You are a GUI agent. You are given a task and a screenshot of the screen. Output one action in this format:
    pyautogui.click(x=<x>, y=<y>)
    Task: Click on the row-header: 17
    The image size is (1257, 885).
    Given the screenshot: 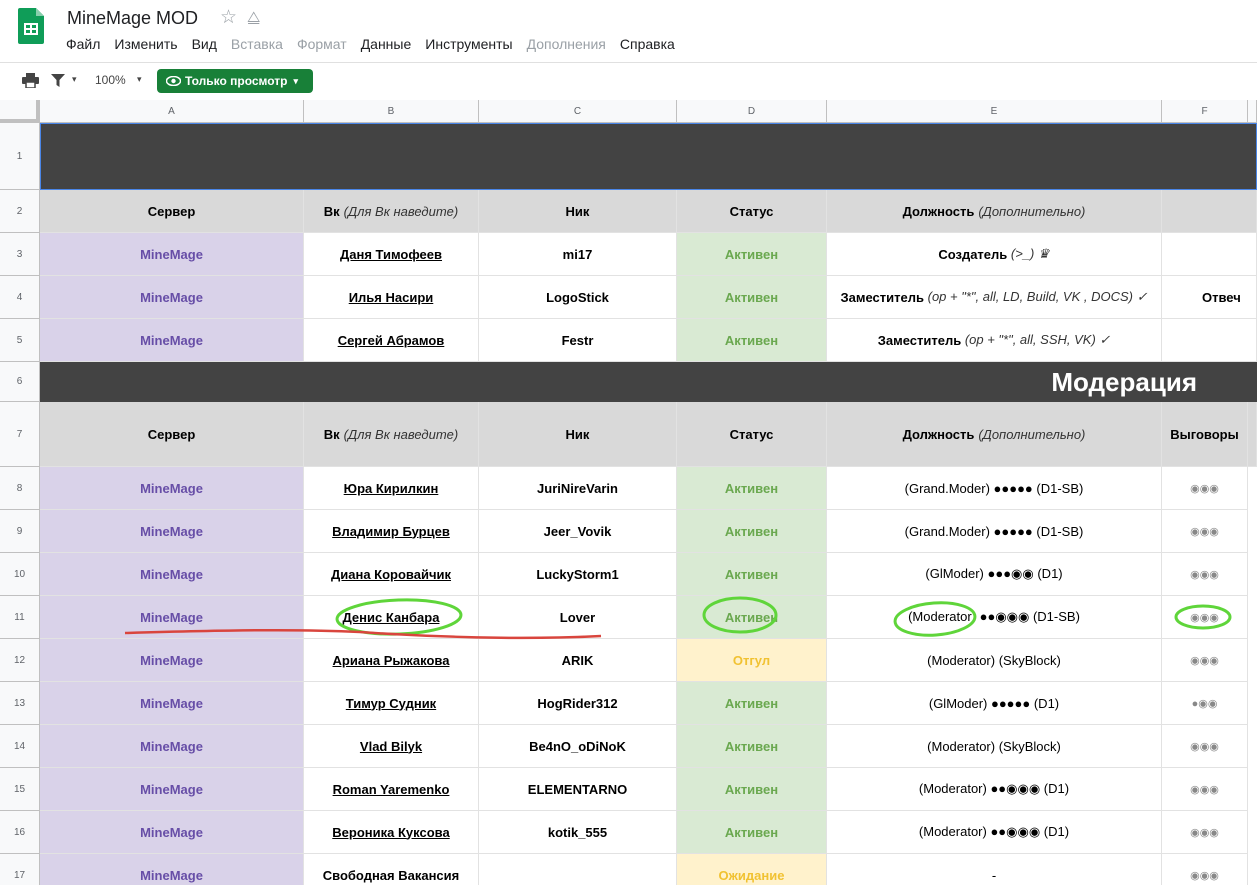 What is the action you would take?
    pyautogui.click(x=20, y=869)
    